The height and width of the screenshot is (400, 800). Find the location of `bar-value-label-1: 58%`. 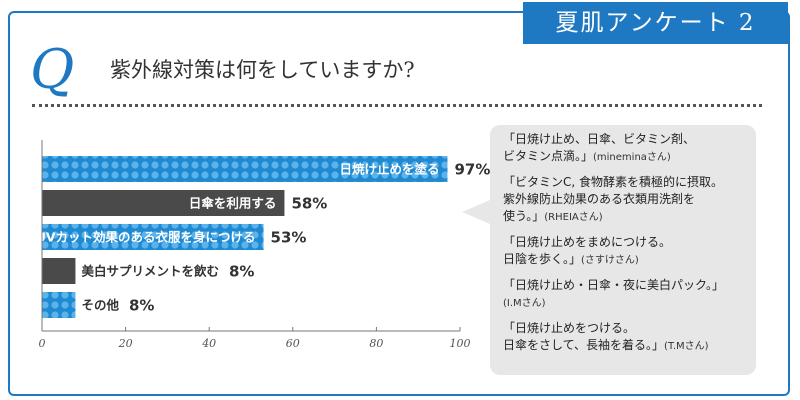

bar-value-label-1: 58% is located at coordinates (309, 204).